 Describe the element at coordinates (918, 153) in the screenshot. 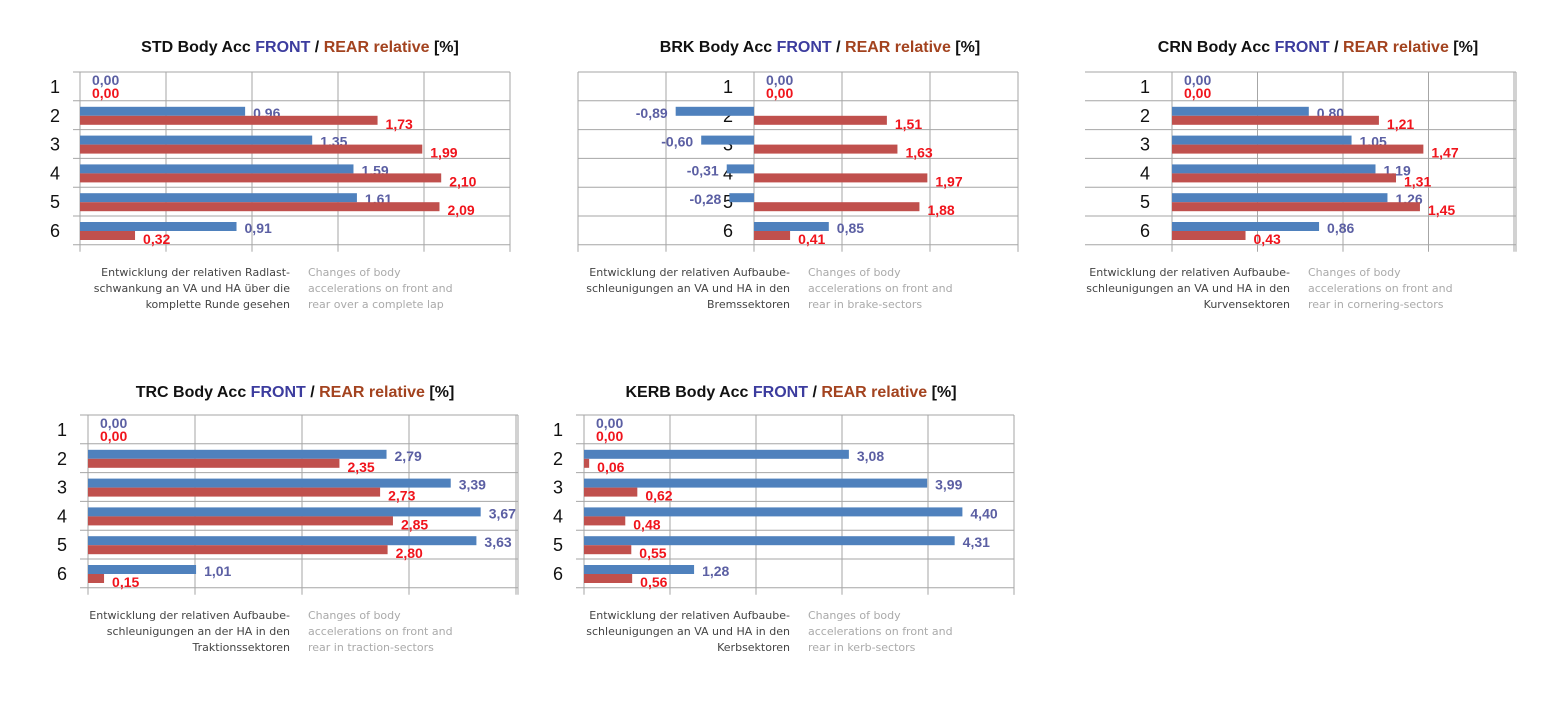

I see `rear-value-label: 1,63` at that location.